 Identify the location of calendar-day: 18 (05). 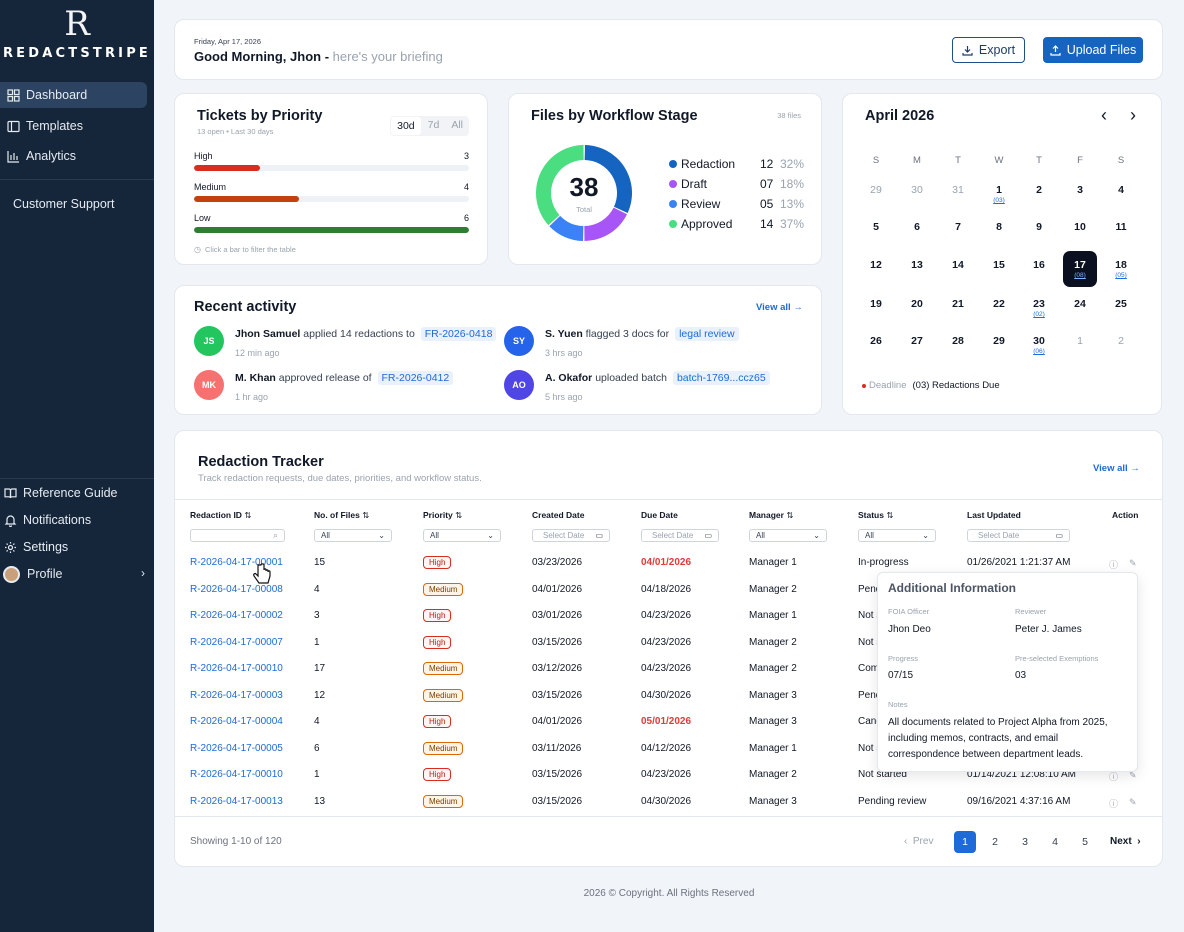
(1121, 277).